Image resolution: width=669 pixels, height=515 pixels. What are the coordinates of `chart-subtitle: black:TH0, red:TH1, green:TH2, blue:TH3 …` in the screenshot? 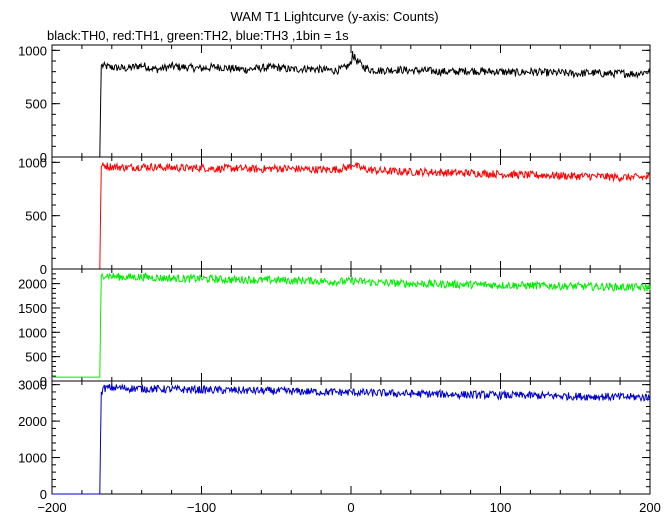 It's located at (198, 35).